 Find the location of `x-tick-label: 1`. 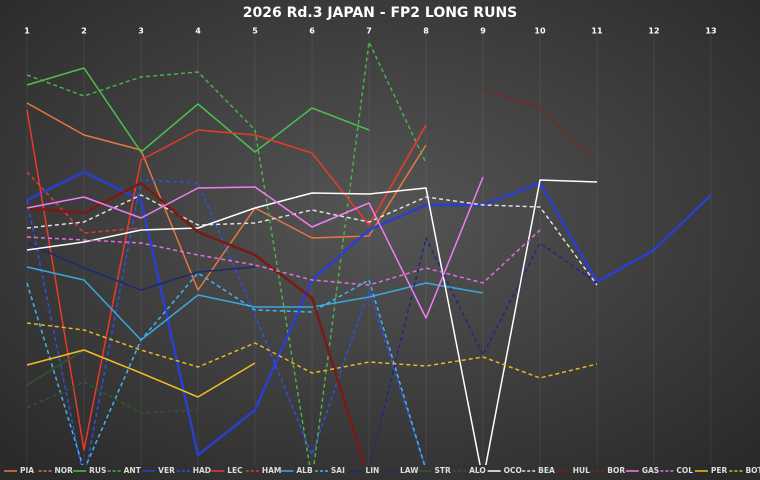

x-tick-label: 1 is located at coordinates (27, 31).